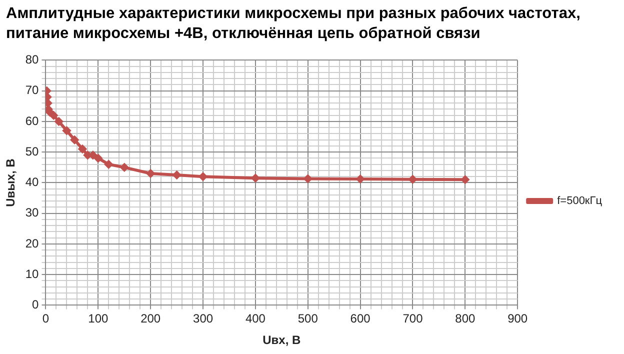  I want to click on y-tick-label: 10, so click(32, 273).